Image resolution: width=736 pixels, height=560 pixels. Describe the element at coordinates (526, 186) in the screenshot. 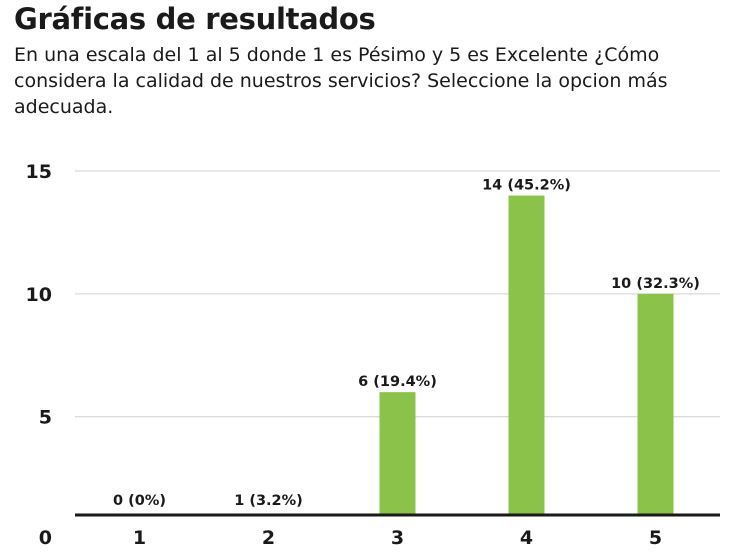

I see `data-label: 14 (45.2%)` at that location.